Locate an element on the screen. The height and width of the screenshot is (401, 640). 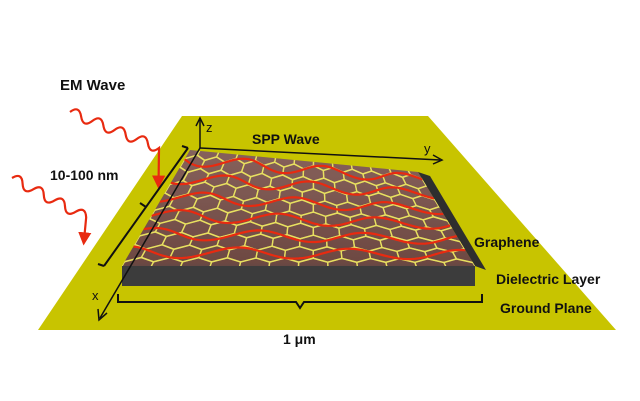
axis-z-label: z is located at coordinates (209, 127).